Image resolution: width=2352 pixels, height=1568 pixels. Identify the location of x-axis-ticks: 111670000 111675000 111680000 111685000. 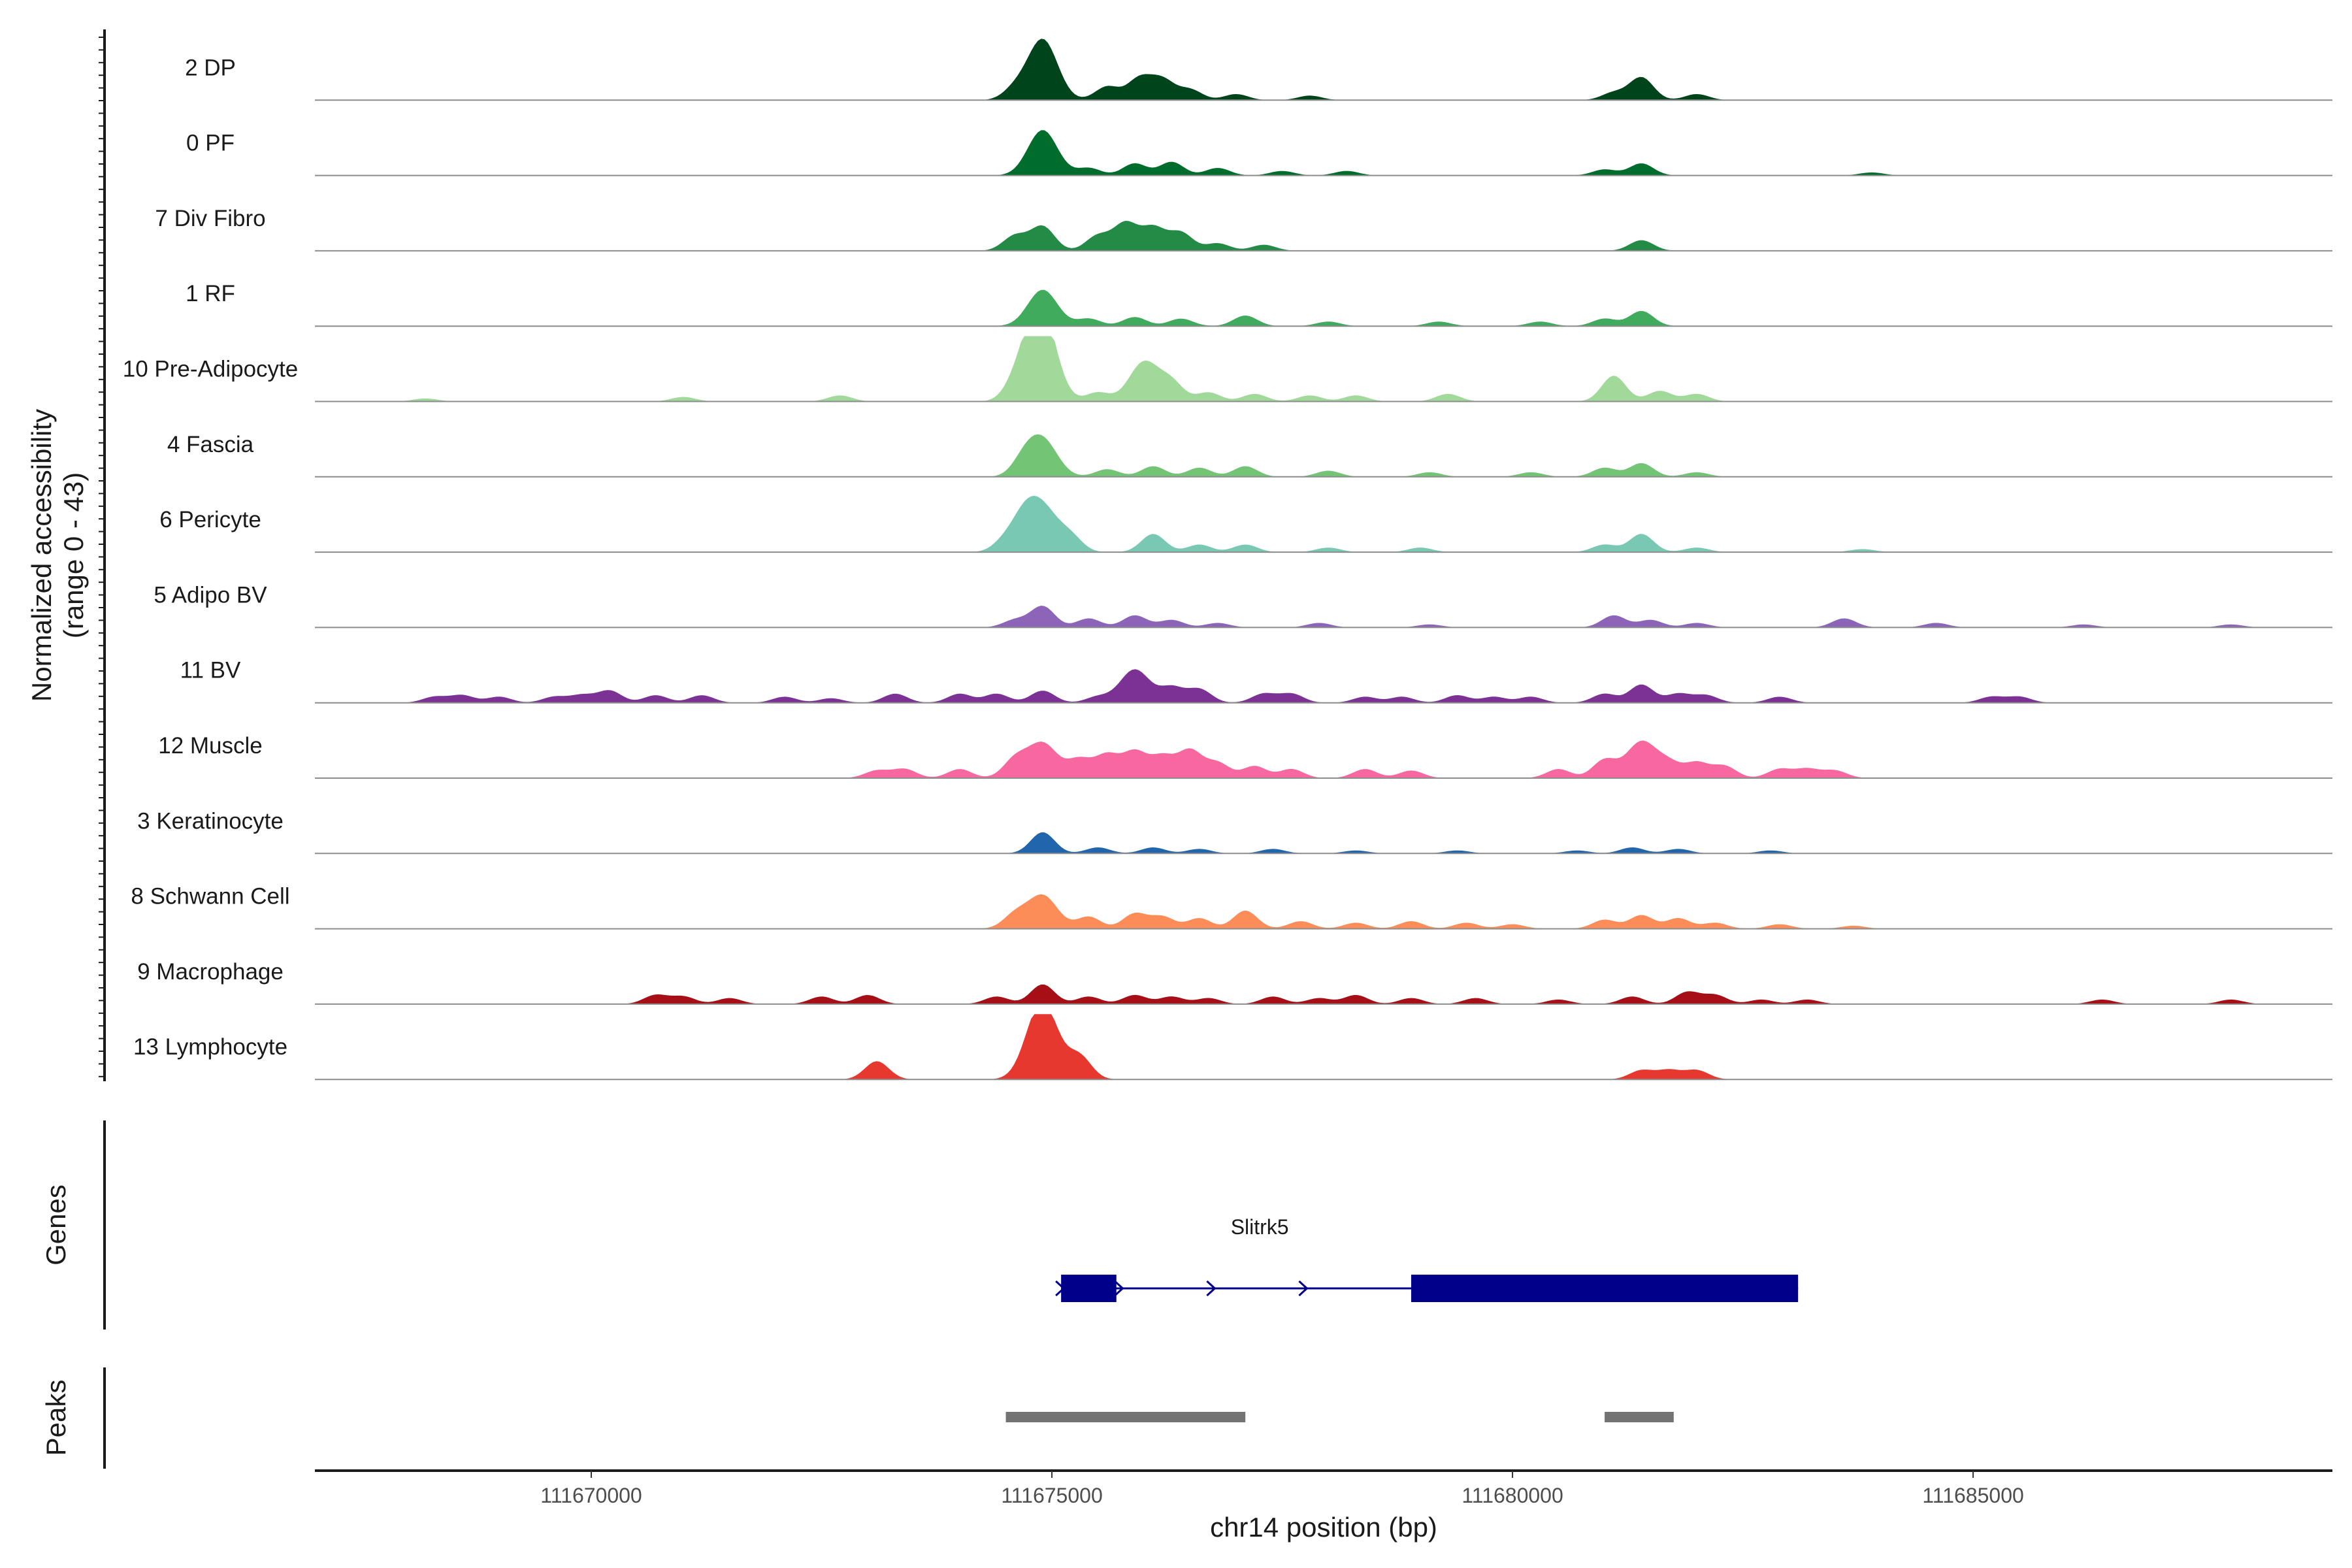
(1282, 1489).